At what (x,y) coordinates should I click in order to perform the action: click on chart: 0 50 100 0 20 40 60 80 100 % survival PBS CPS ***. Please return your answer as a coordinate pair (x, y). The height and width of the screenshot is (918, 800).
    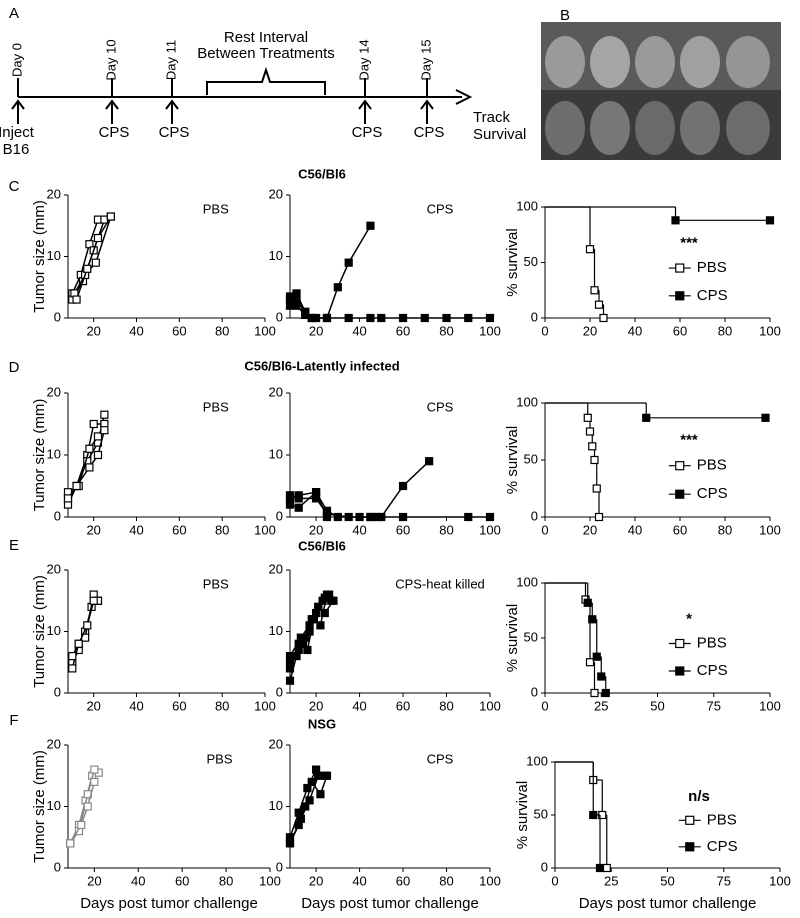
    Looking at the image, I should click on (642, 465).